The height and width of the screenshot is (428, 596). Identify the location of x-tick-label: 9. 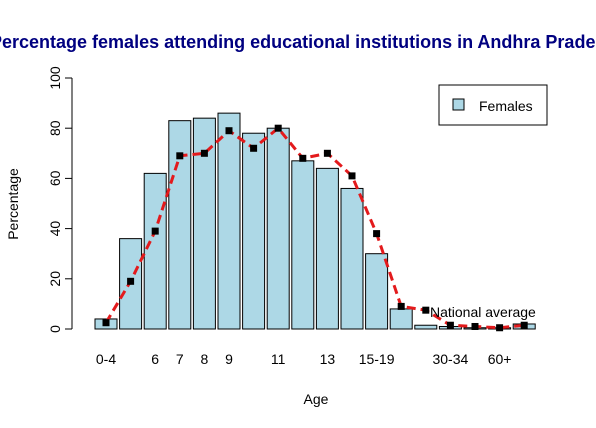
(229, 359).